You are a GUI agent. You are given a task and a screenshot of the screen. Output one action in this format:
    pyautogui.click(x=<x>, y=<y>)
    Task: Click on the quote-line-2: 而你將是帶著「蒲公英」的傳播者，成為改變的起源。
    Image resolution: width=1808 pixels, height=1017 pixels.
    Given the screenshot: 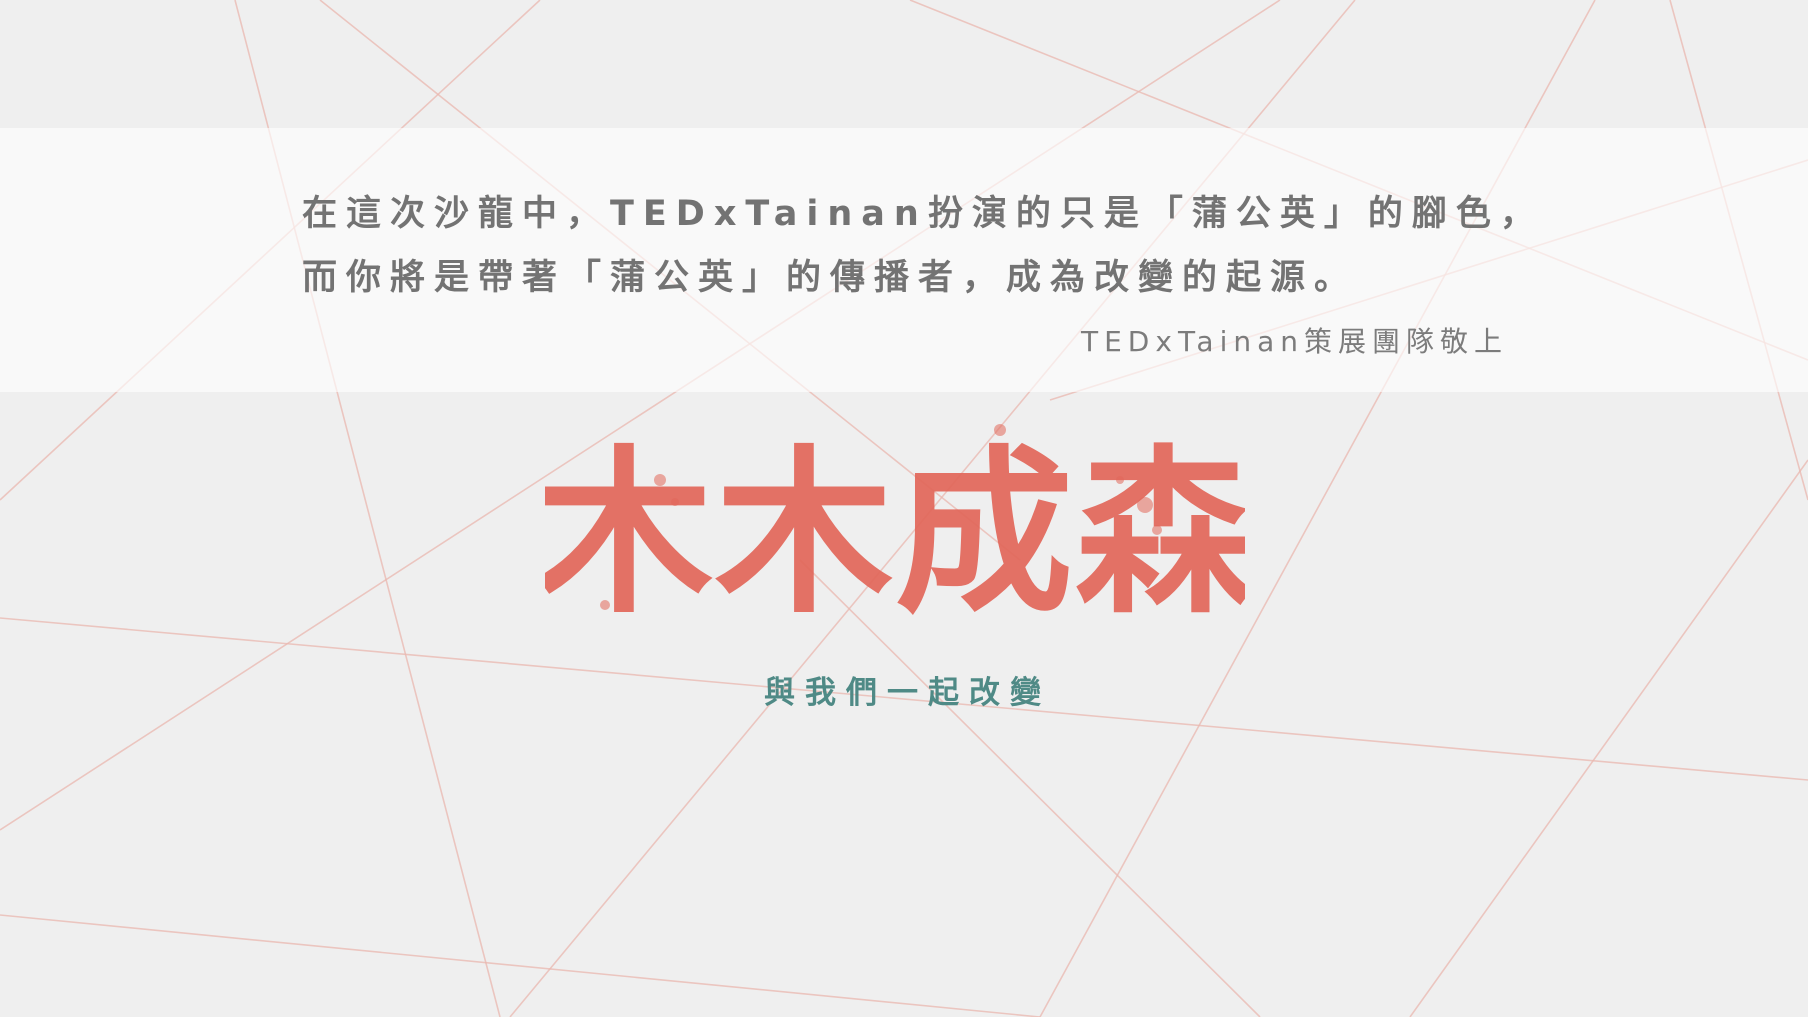 What is the action you would take?
    pyautogui.click(x=830, y=278)
    